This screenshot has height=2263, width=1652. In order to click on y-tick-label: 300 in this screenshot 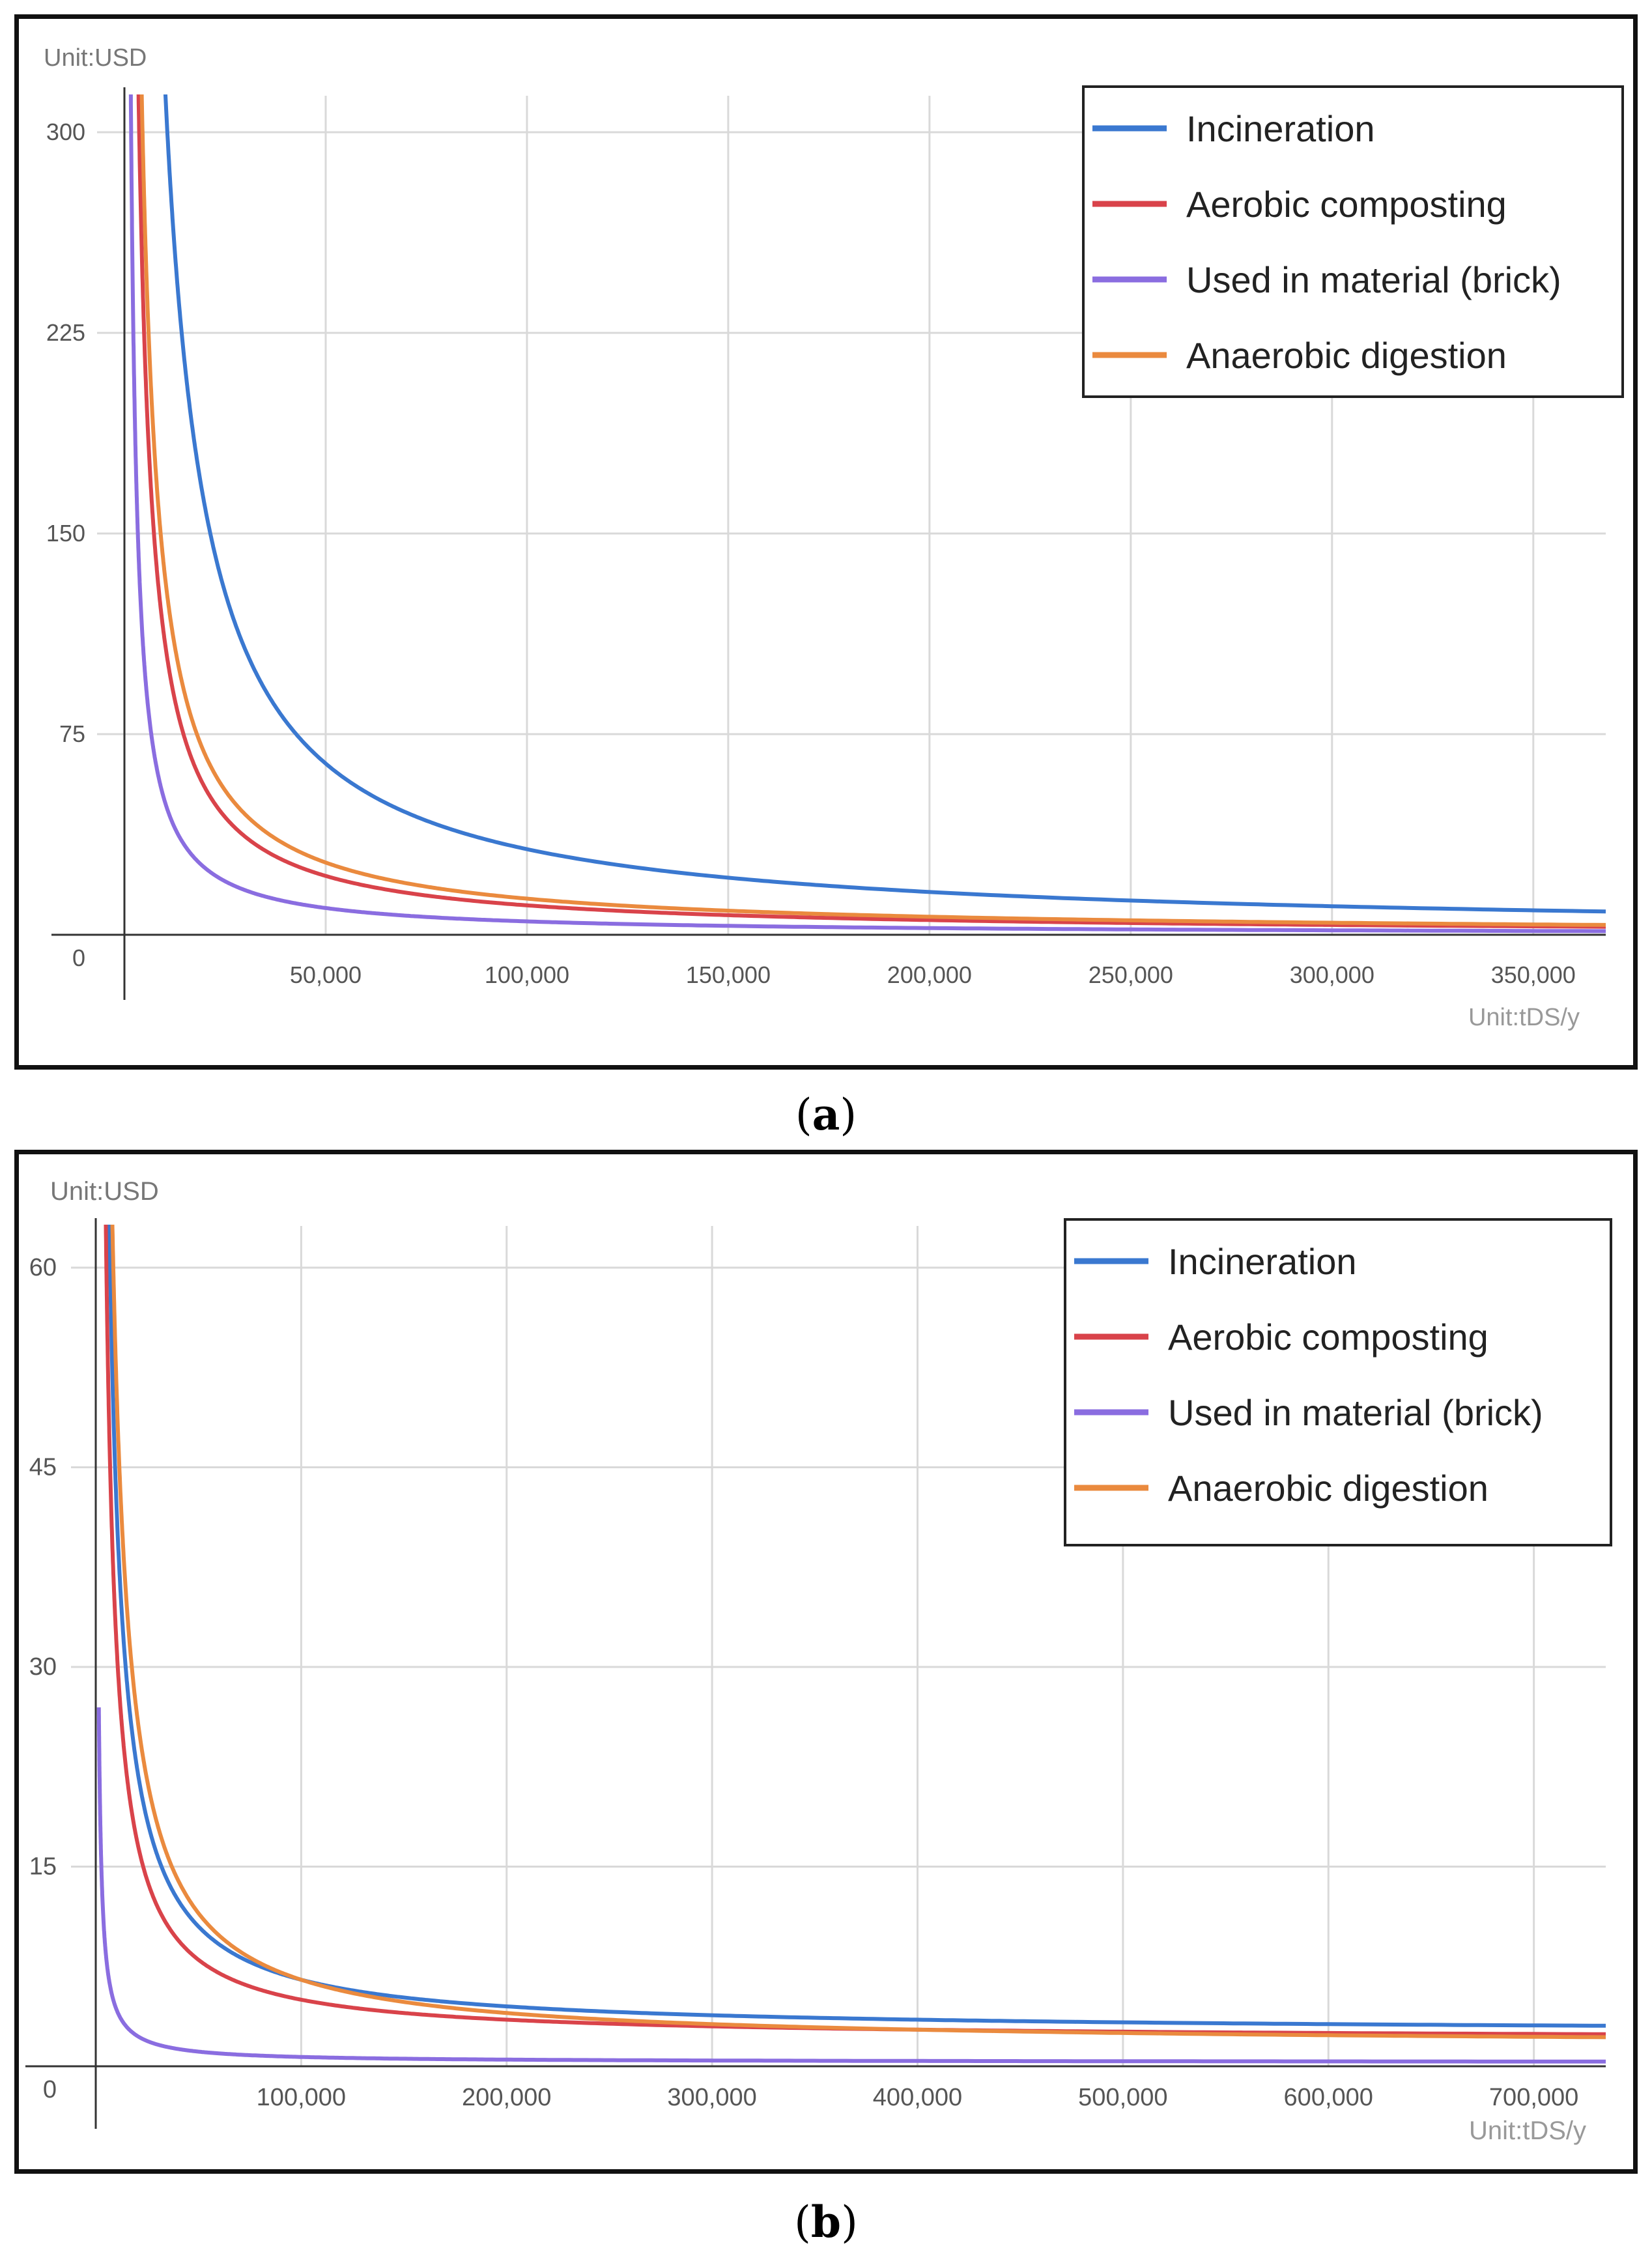, I will do `click(65, 132)`.